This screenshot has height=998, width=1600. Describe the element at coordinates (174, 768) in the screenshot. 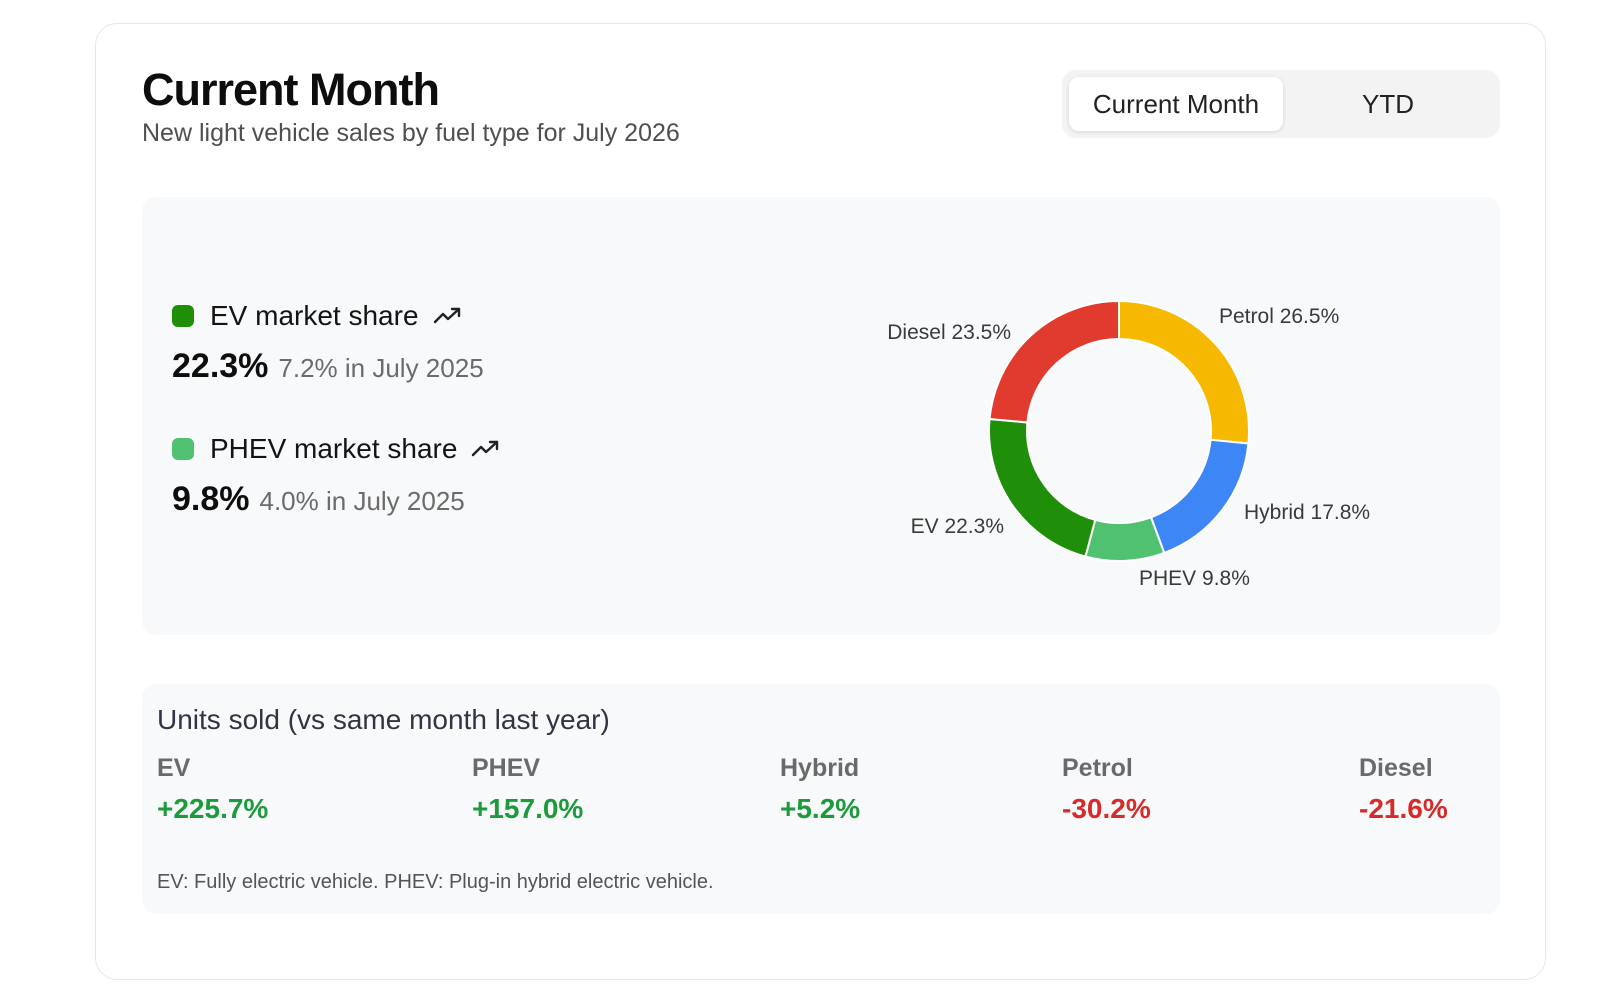

I see `unit-name: EV` at that location.